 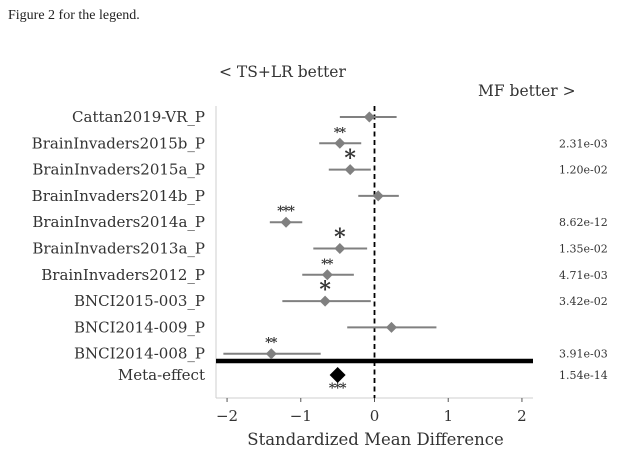 I want to click on study-label: BrainInvaders2014b_P, so click(x=118, y=196).